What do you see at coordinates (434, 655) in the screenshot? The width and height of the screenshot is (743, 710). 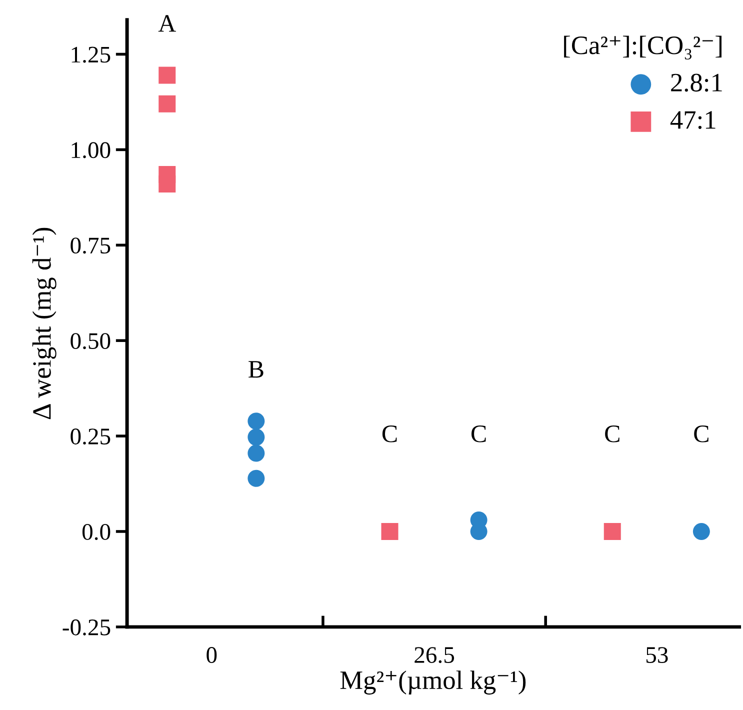 I see `x-tick-label: 26.5` at bounding box center [434, 655].